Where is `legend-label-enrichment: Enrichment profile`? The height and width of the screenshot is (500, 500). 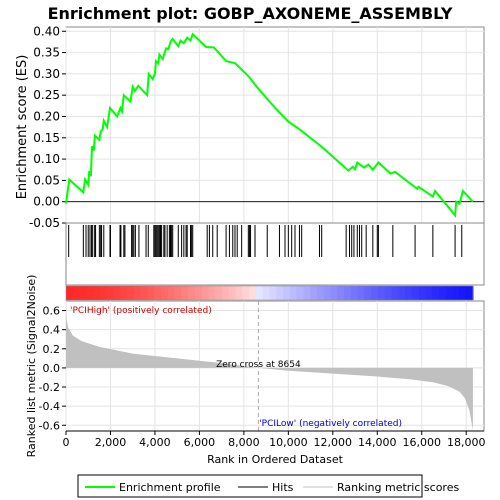 legend-label-enrichment: Enrichment profile is located at coordinates (170, 487).